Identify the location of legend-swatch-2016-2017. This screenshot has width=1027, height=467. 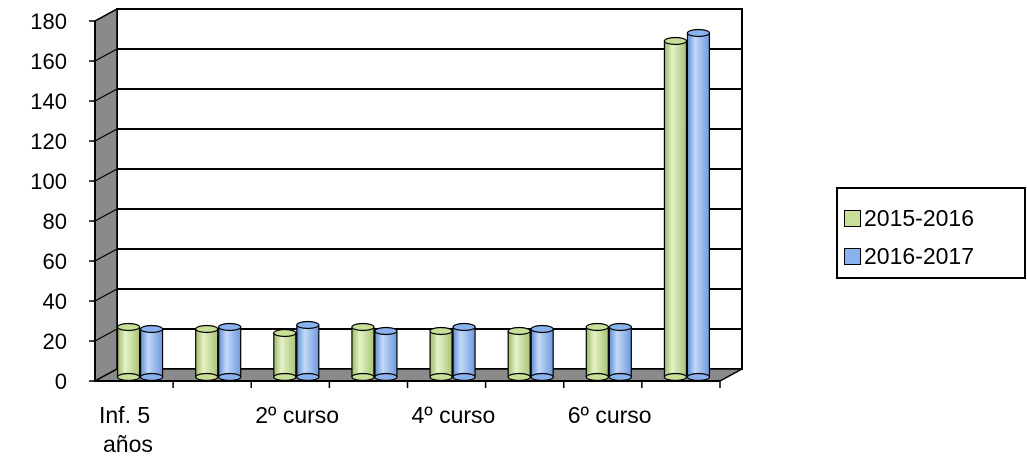
(852, 256).